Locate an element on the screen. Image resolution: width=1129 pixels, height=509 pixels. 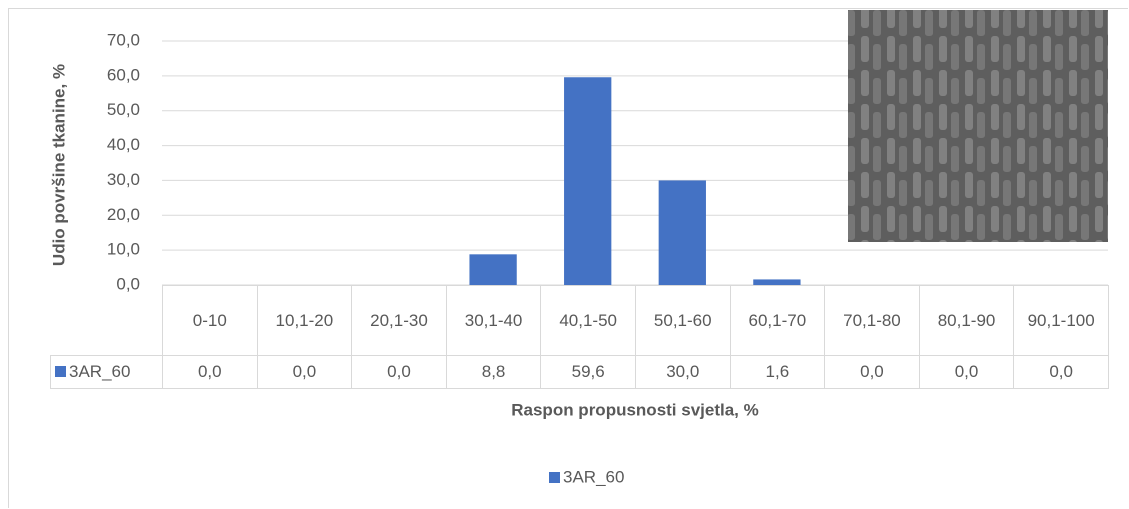
row-header-label: 3AR_60 is located at coordinates (100, 371).